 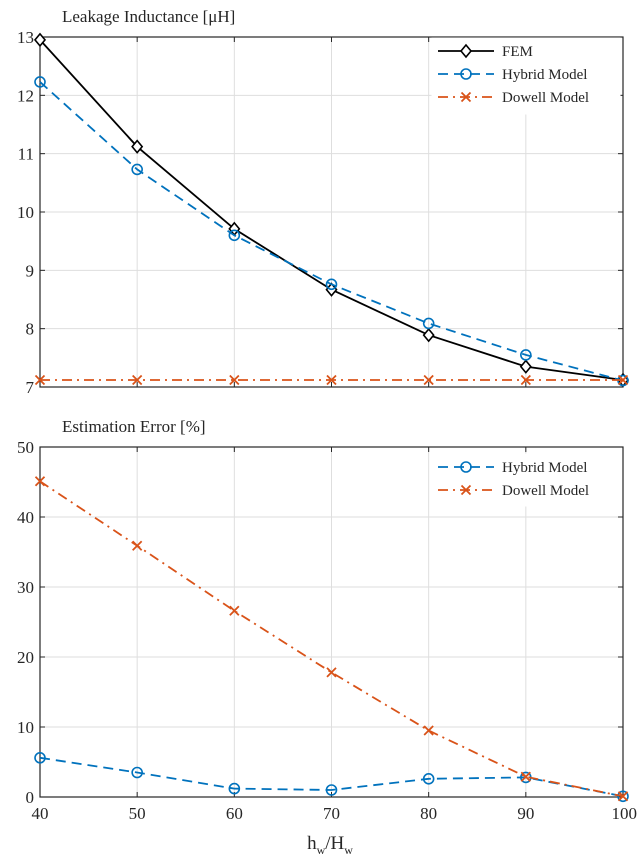 What do you see at coordinates (25, 517) in the screenshot?
I see `y-tick-label: 40` at bounding box center [25, 517].